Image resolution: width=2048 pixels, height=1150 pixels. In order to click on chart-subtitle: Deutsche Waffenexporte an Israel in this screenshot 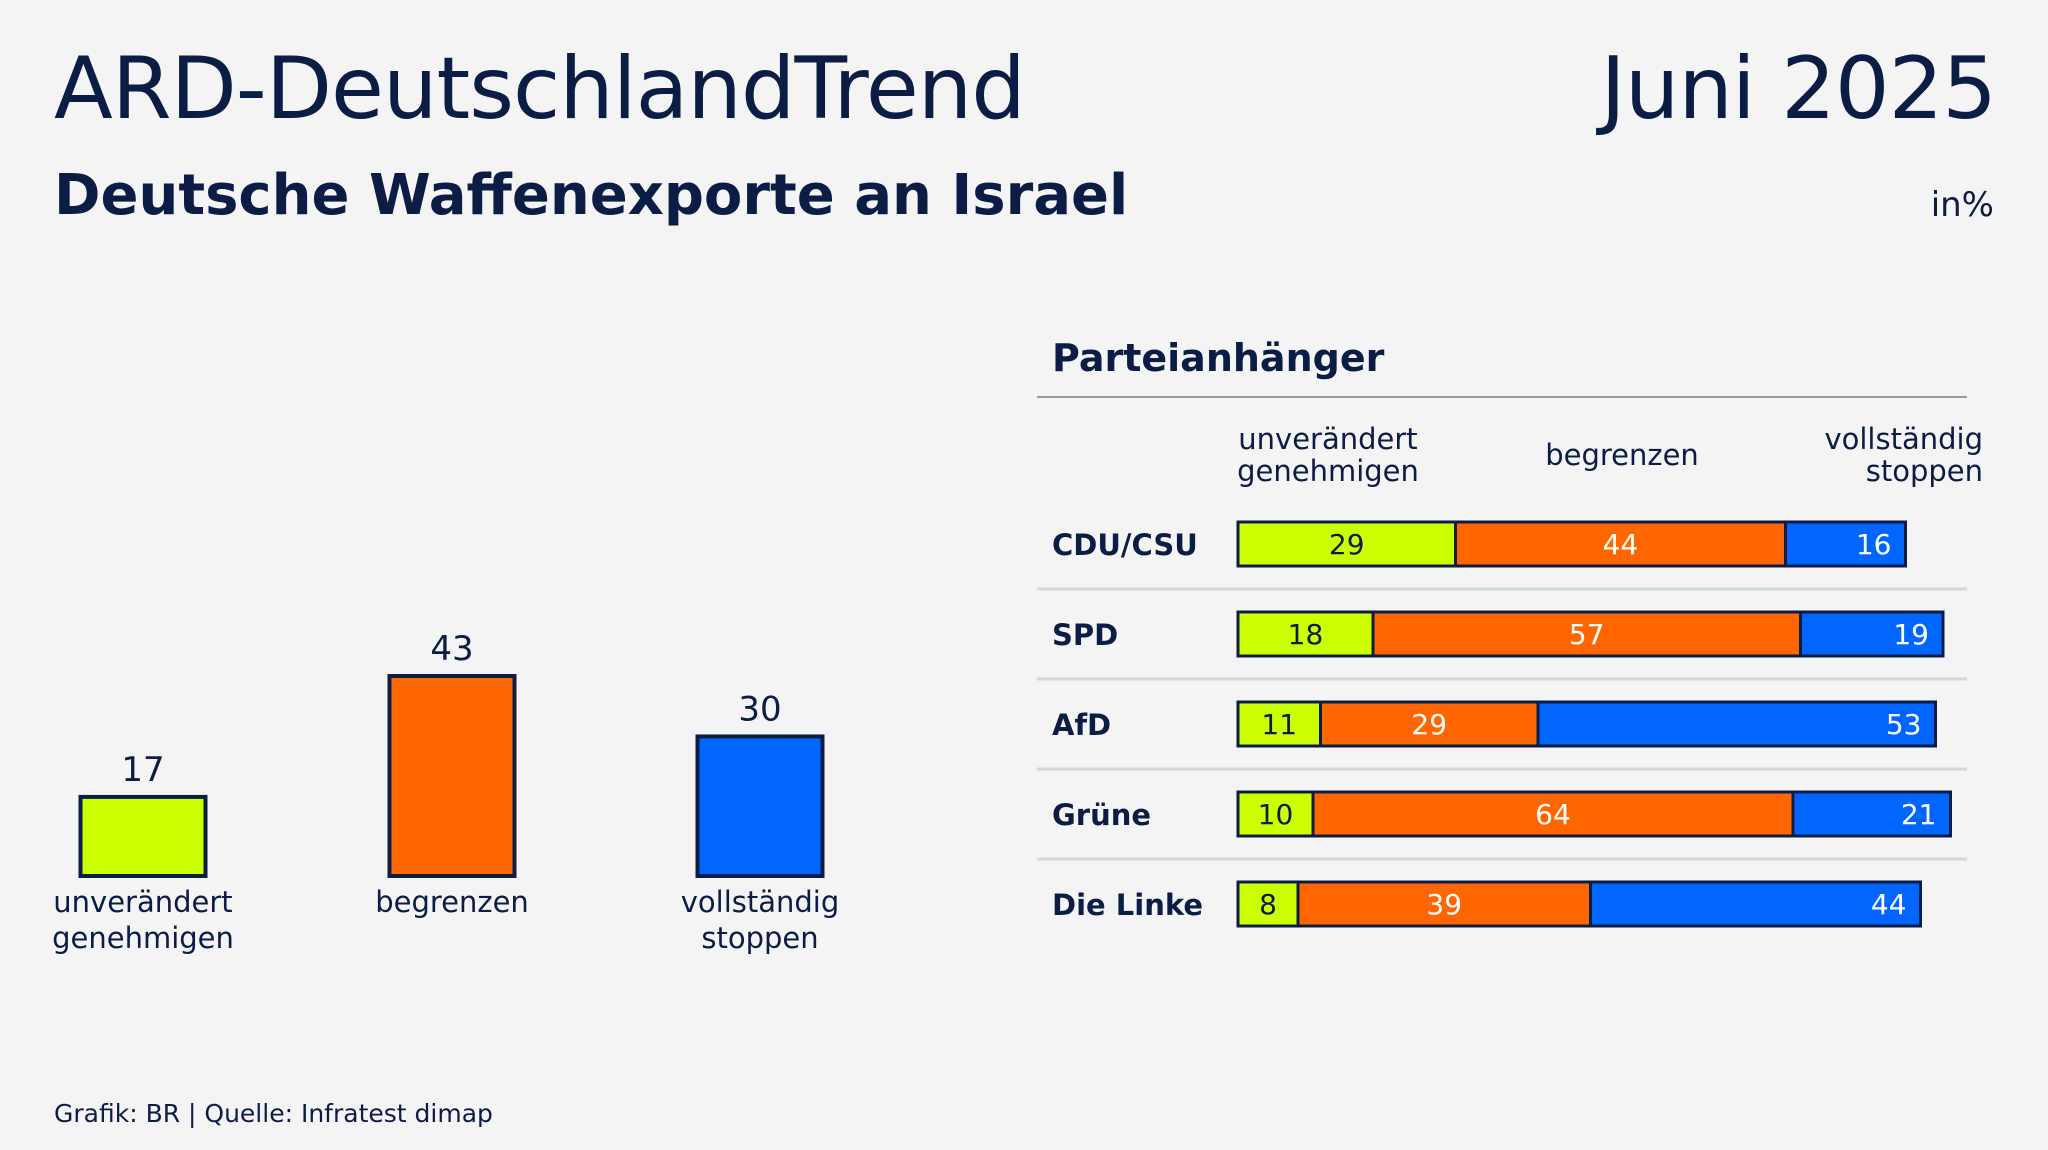, I will do `click(591, 195)`.